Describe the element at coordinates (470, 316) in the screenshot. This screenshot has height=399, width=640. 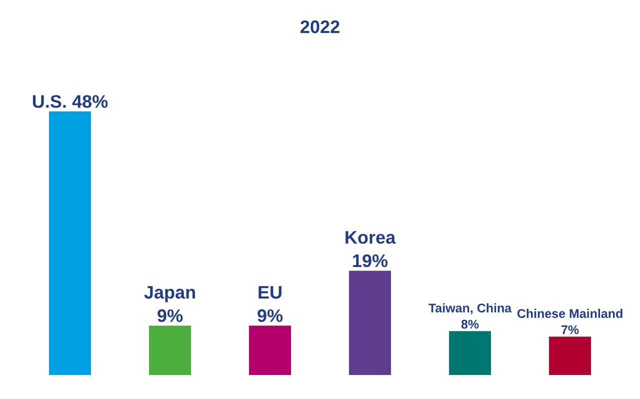
I see `data-label: Taiwan, China 8%` at that location.